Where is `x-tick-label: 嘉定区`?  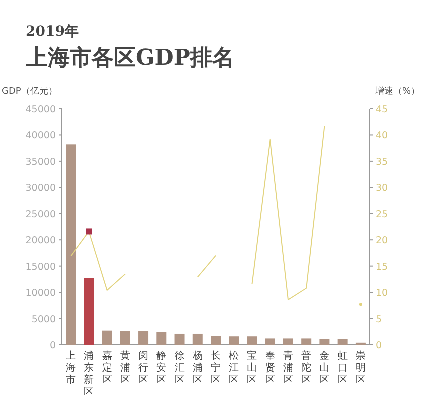
x-tick-label: 嘉定区 is located at coordinates (107, 368).